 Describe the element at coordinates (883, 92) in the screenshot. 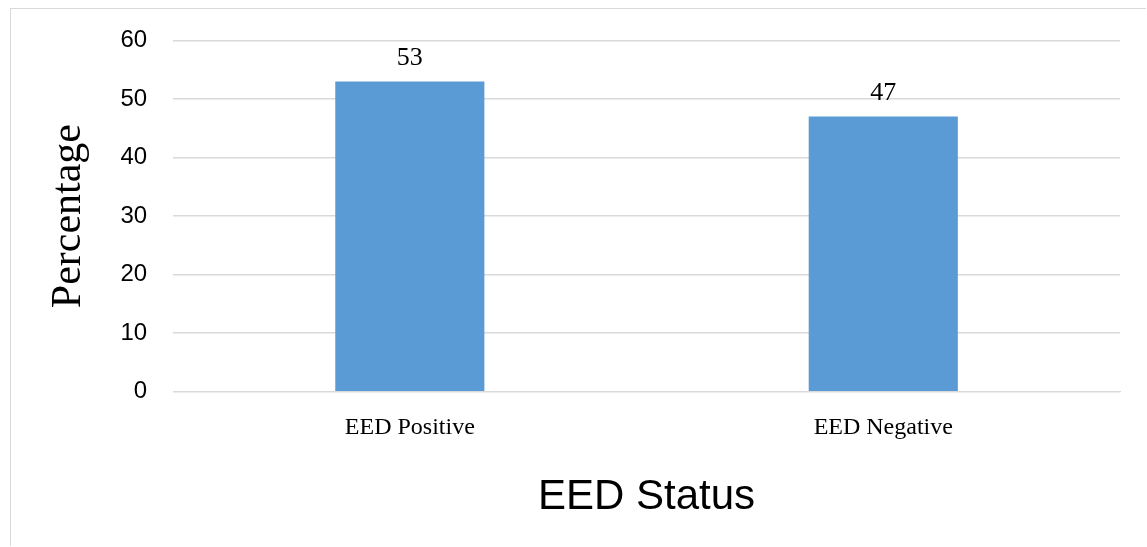

I see `data-label: 47` at that location.